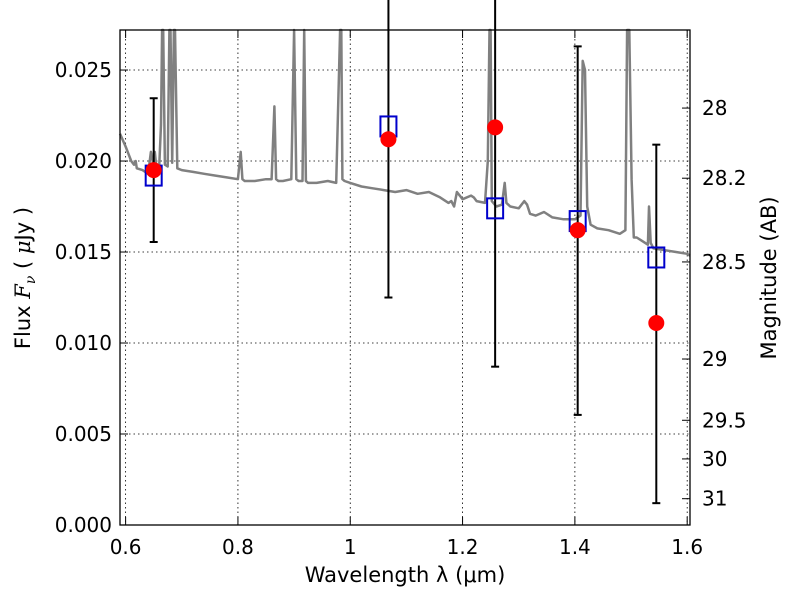  Describe the element at coordinates (724, 262) in the screenshot. I see `right-tick-label: 28.5` at that location.